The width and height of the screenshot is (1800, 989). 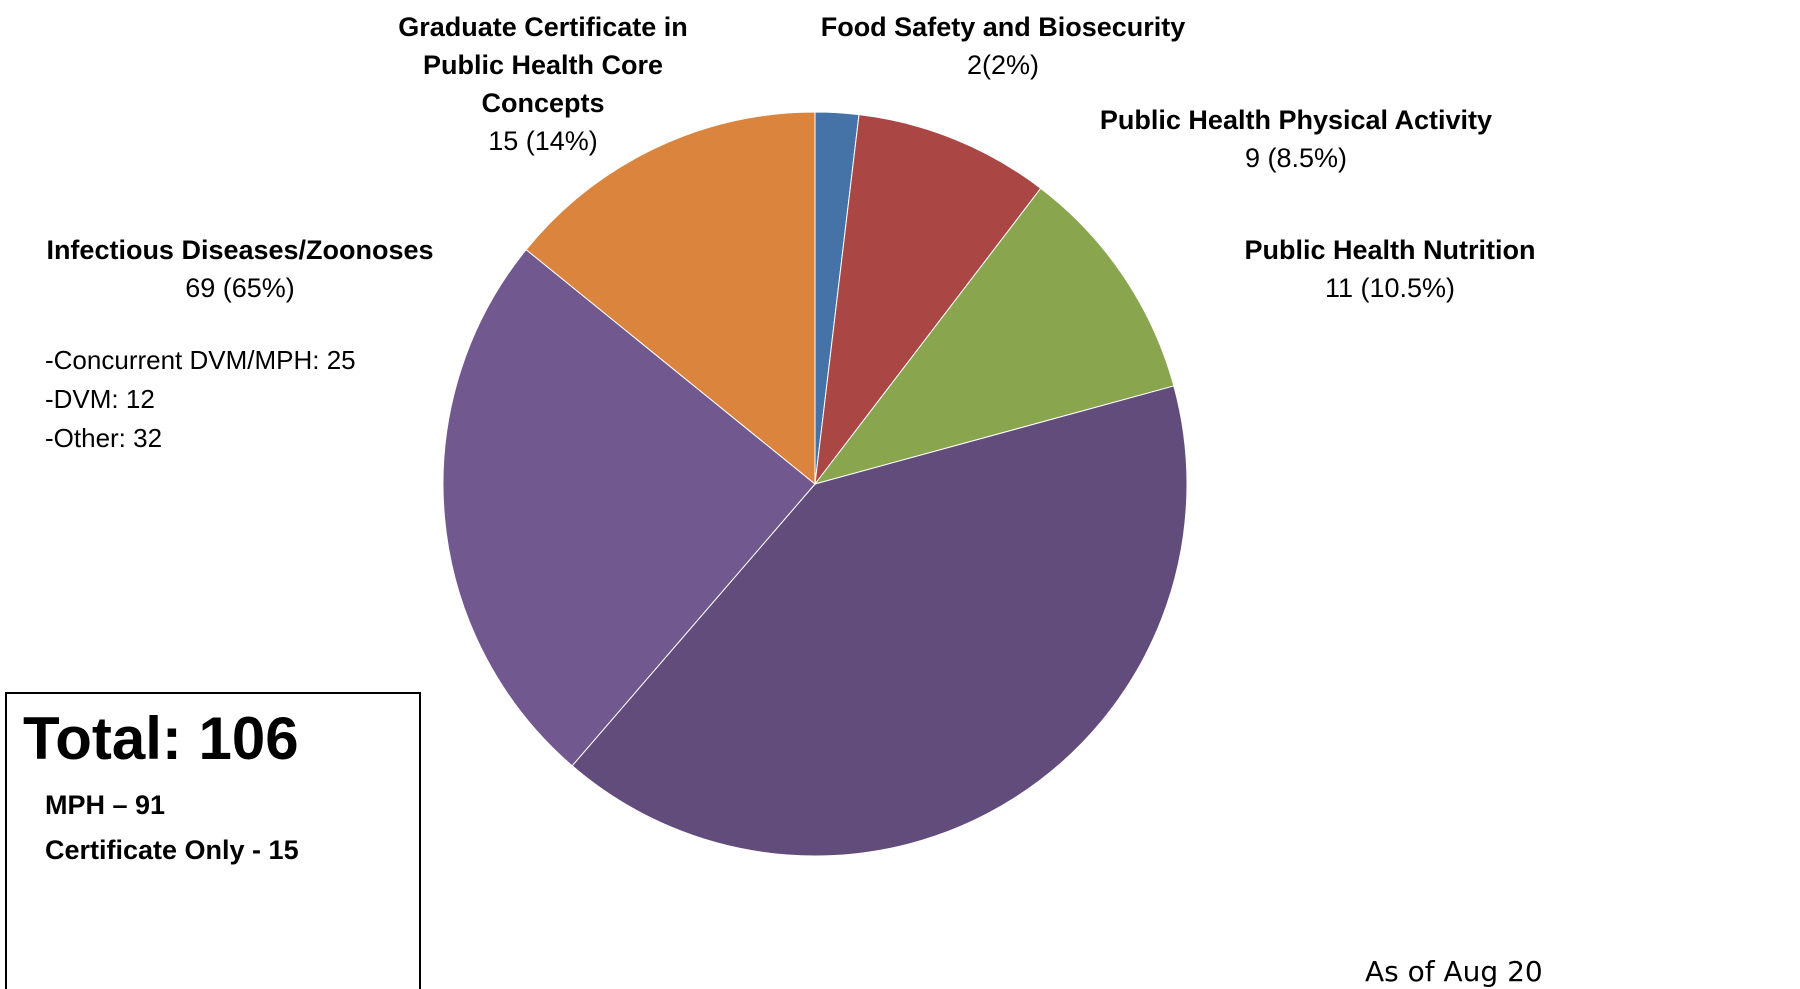 What do you see at coordinates (239, 269) in the screenshot?
I see `group-label: Infectious Diseases/Zoonoses 69 (65%)` at bounding box center [239, 269].